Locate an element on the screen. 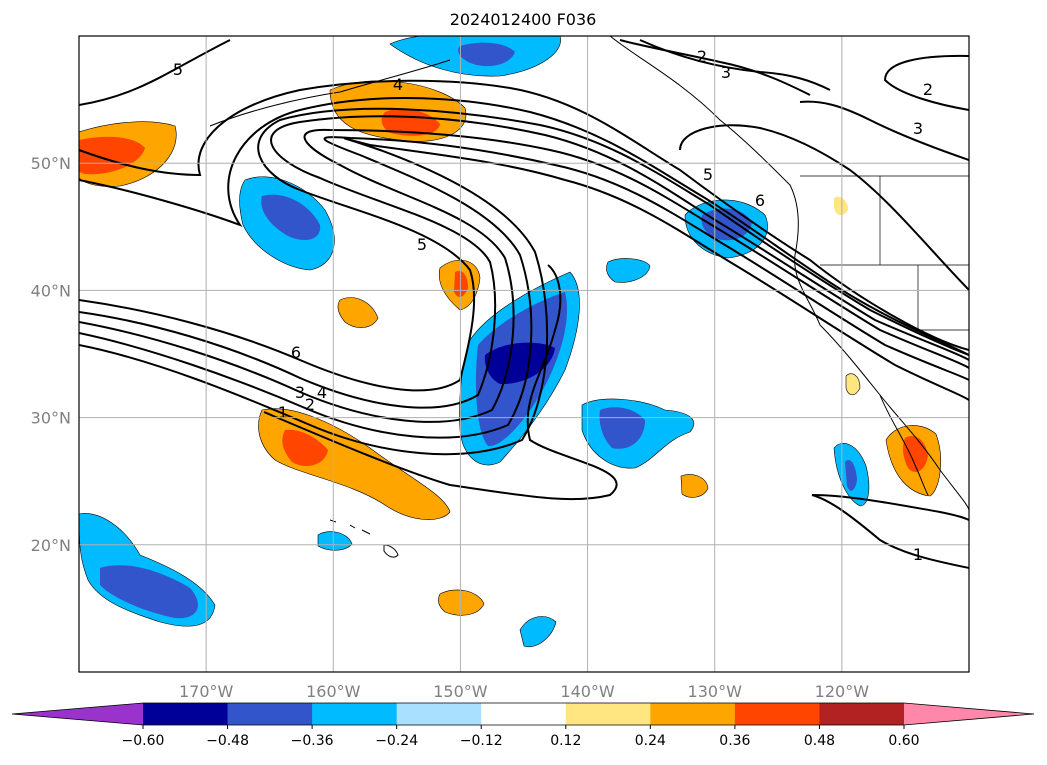 The width and height of the screenshot is (1047, 765). cool-field-bering-core is located at coordinates (486, 54).